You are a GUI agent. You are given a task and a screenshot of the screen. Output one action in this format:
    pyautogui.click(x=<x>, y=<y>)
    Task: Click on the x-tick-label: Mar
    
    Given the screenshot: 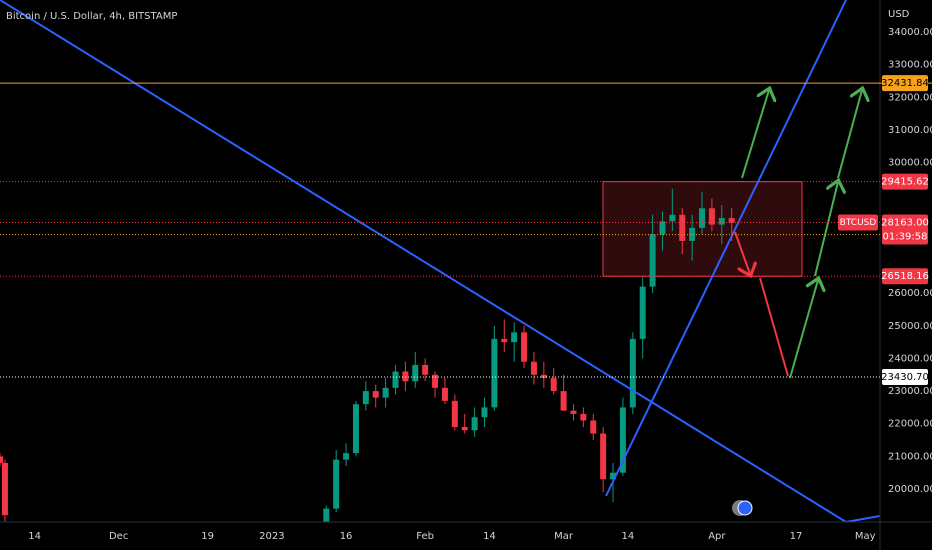 What is the action you would take?
    pyautogui.click(x=564, y=536)
    